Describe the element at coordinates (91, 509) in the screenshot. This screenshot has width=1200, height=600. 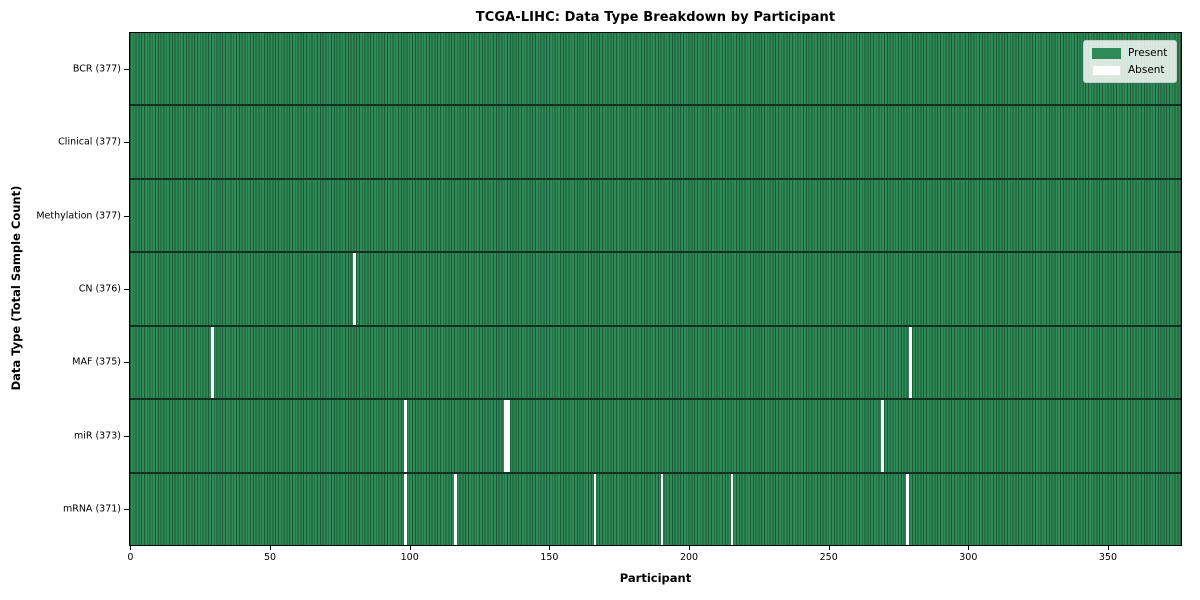
I see `y-tick-label-mRNA: mRNA (371)` at that location.